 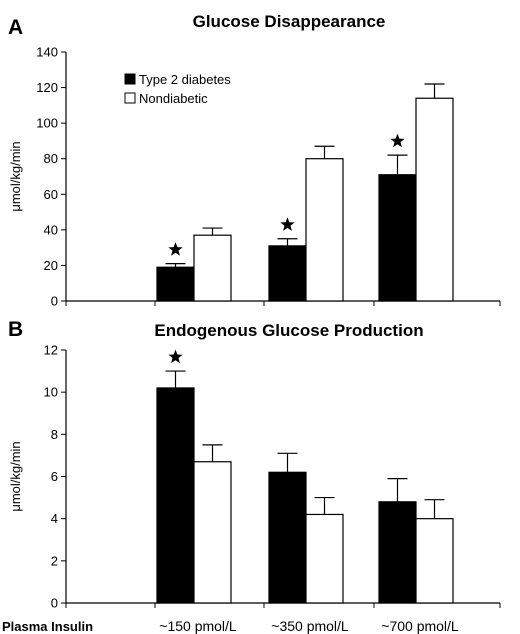 I want to click on y-tick-label: 2, so click(x=54, y=560).